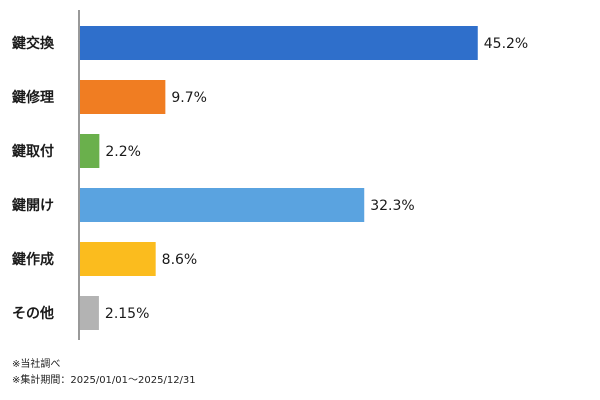 This screenshot has width=600, height=400. What do you see at coordinates (33, 43) in the screenshot?
I see `category-label: 鍵交換` at bounding box center [33, 43].